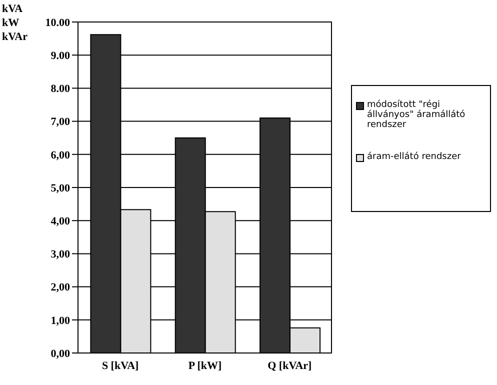 The width and height of the screenshot is (497, 385). I want to click on y-tick-label: 3,00, so click(60, 254).